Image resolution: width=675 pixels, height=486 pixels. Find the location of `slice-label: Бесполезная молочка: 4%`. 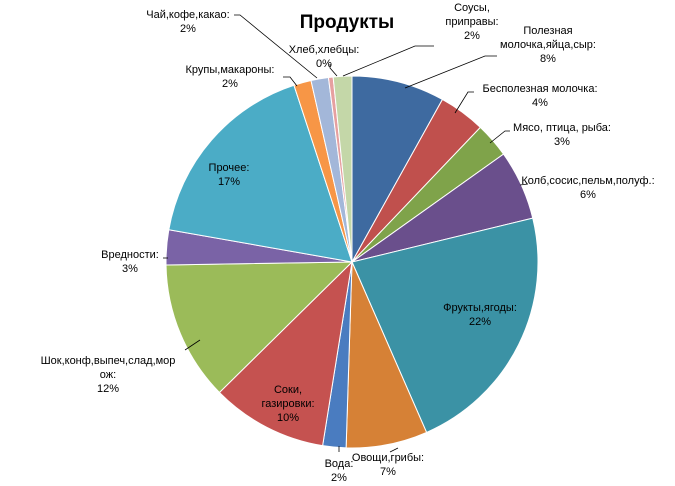

slice-label: Бесполезная молочка: 4% is located at coordinates (539, 96).